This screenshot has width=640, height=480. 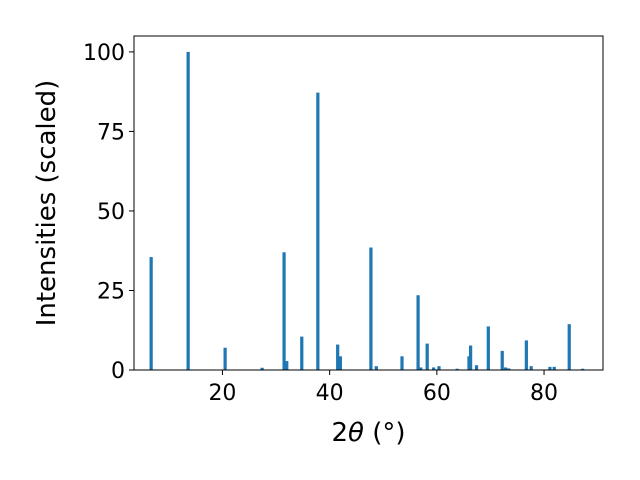 I want to click on x-axis-title-theta: θ, so click(x=356, y=433).